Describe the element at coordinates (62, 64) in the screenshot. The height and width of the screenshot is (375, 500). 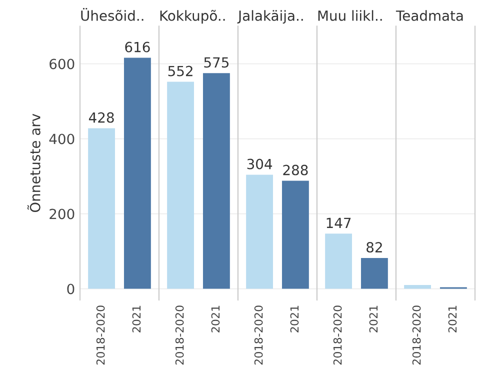
I see `y-tick-label: 600` at that location.